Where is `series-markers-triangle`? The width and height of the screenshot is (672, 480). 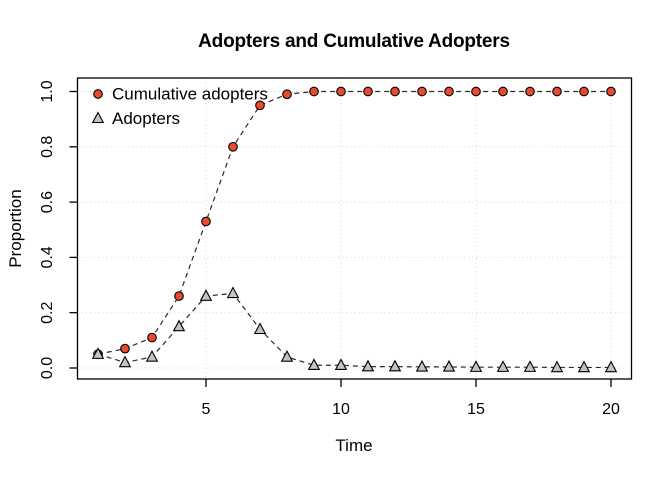
series-markers-triangle is located at coordinates (354, 329).